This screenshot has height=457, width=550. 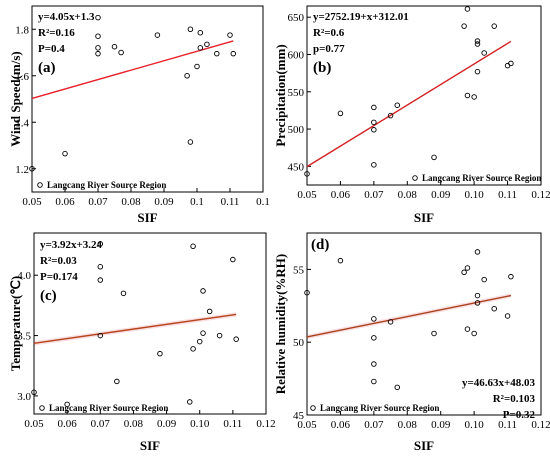 What do you see at coordinates (15, 323) in the screenshot?
I see `y-axis-title: Temperature(℃)` at bounding box center [15, 323].